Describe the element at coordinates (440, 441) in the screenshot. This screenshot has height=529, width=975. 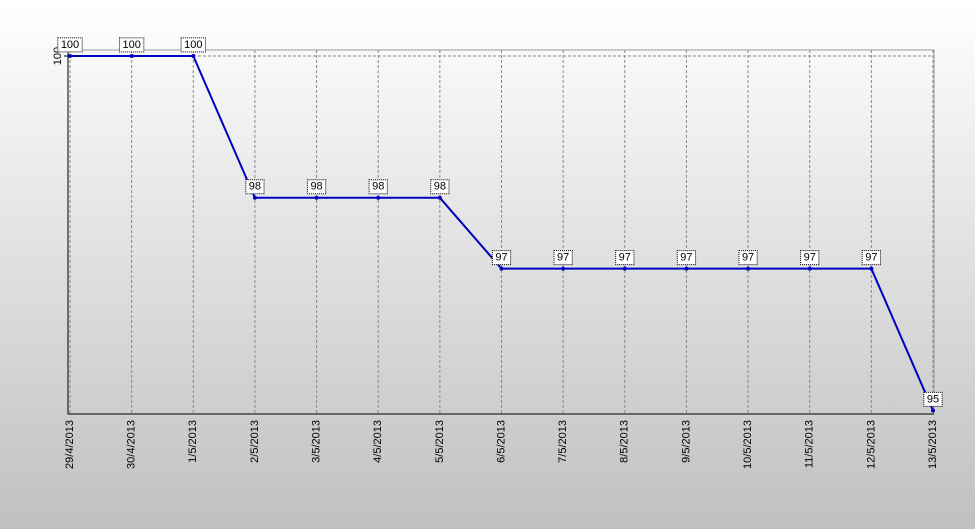
I see `x-tick-label: 5/5/2013` at that location.